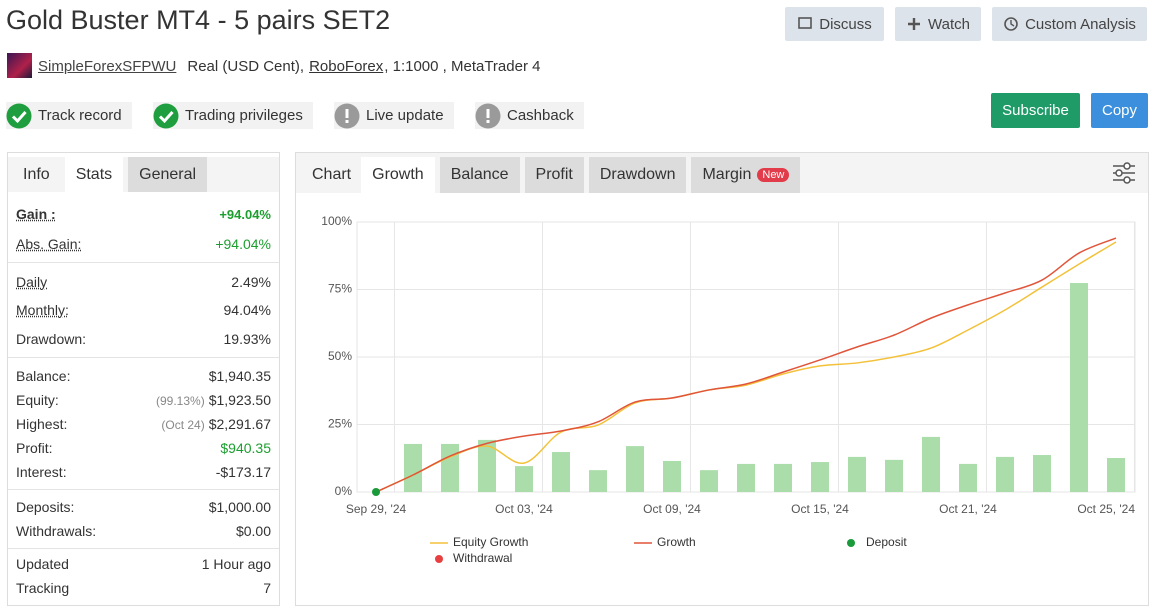 The image size is (1172, 616). I want to click on stats-row: Balance: $1,940.35, so click(143, 376).